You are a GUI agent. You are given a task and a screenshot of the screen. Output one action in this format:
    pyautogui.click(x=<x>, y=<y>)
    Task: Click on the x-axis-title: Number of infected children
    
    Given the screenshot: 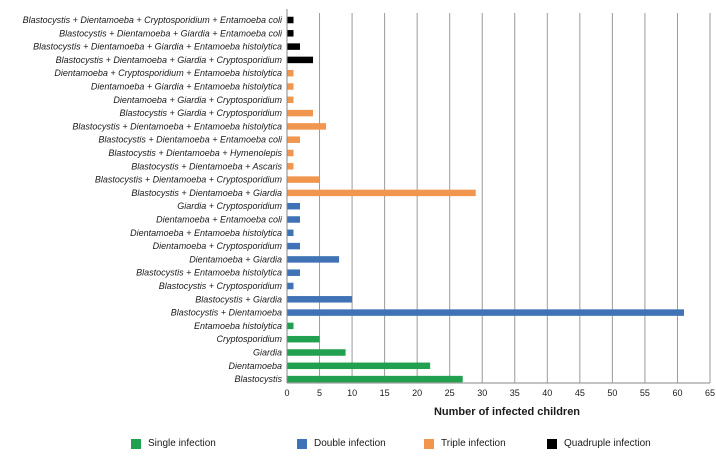 What is the action you would take?
    pyautogui.click(x=507, y=412)
    